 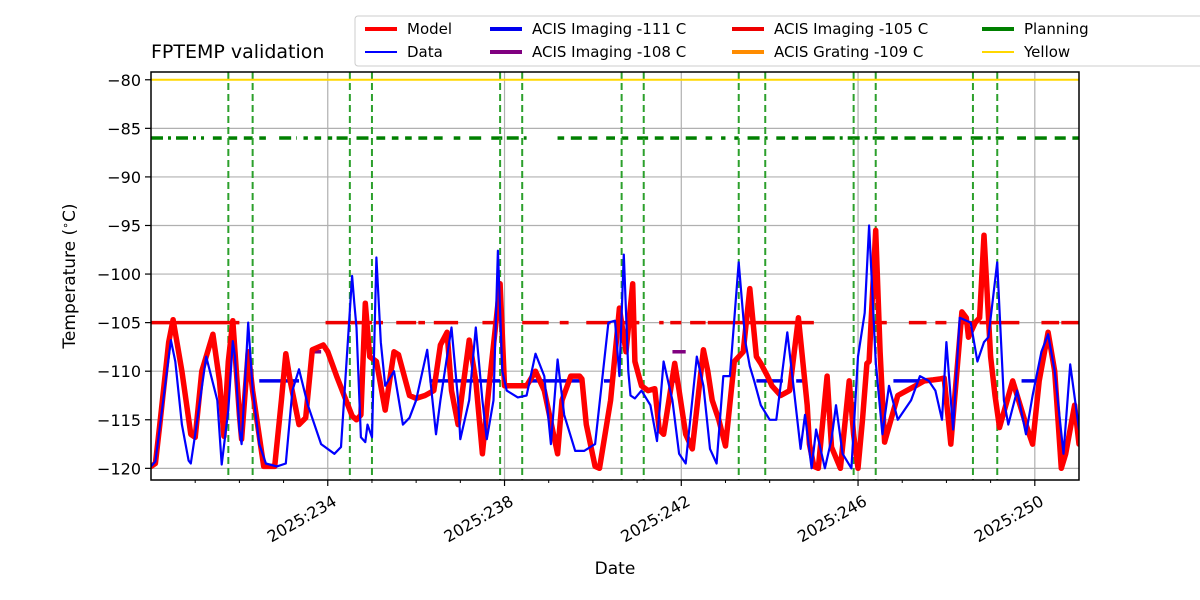 What do you see at coordinates (124, 128) in the screenshot?
I see `y-tick-label: −85` at bounding box center [124, 128].